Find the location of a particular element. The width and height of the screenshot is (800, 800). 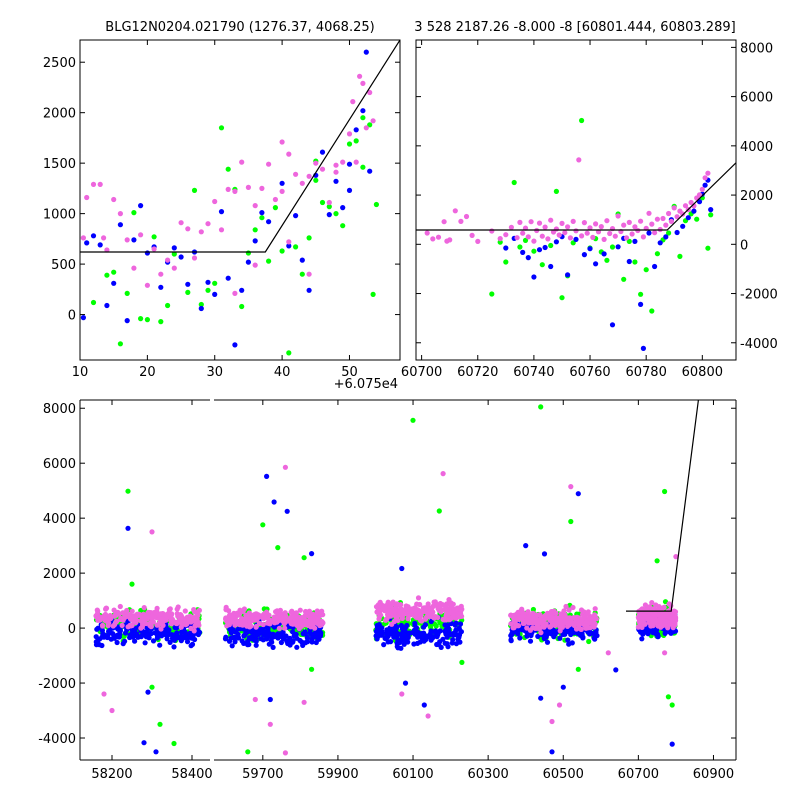

x-tick-label: 60740 is located at coordinates (533, 372).